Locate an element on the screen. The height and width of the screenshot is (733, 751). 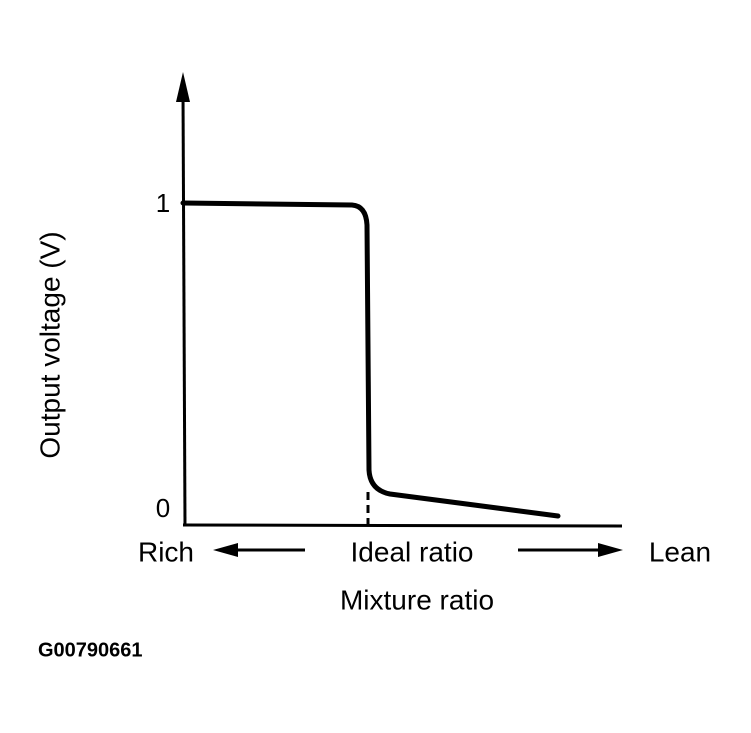
y-axis is located at coordinates (184, 309).